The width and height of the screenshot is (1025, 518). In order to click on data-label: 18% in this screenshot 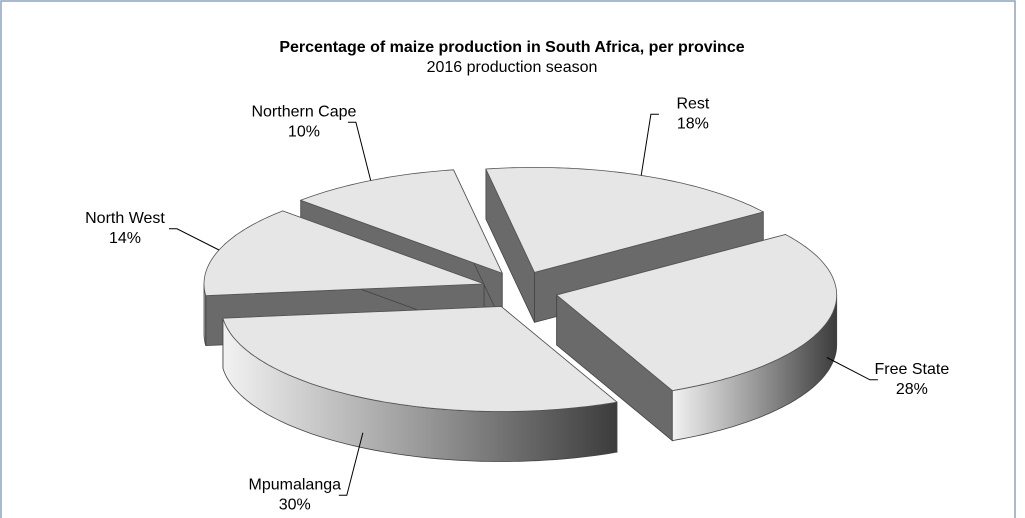, I will do `click(693, 124)`.